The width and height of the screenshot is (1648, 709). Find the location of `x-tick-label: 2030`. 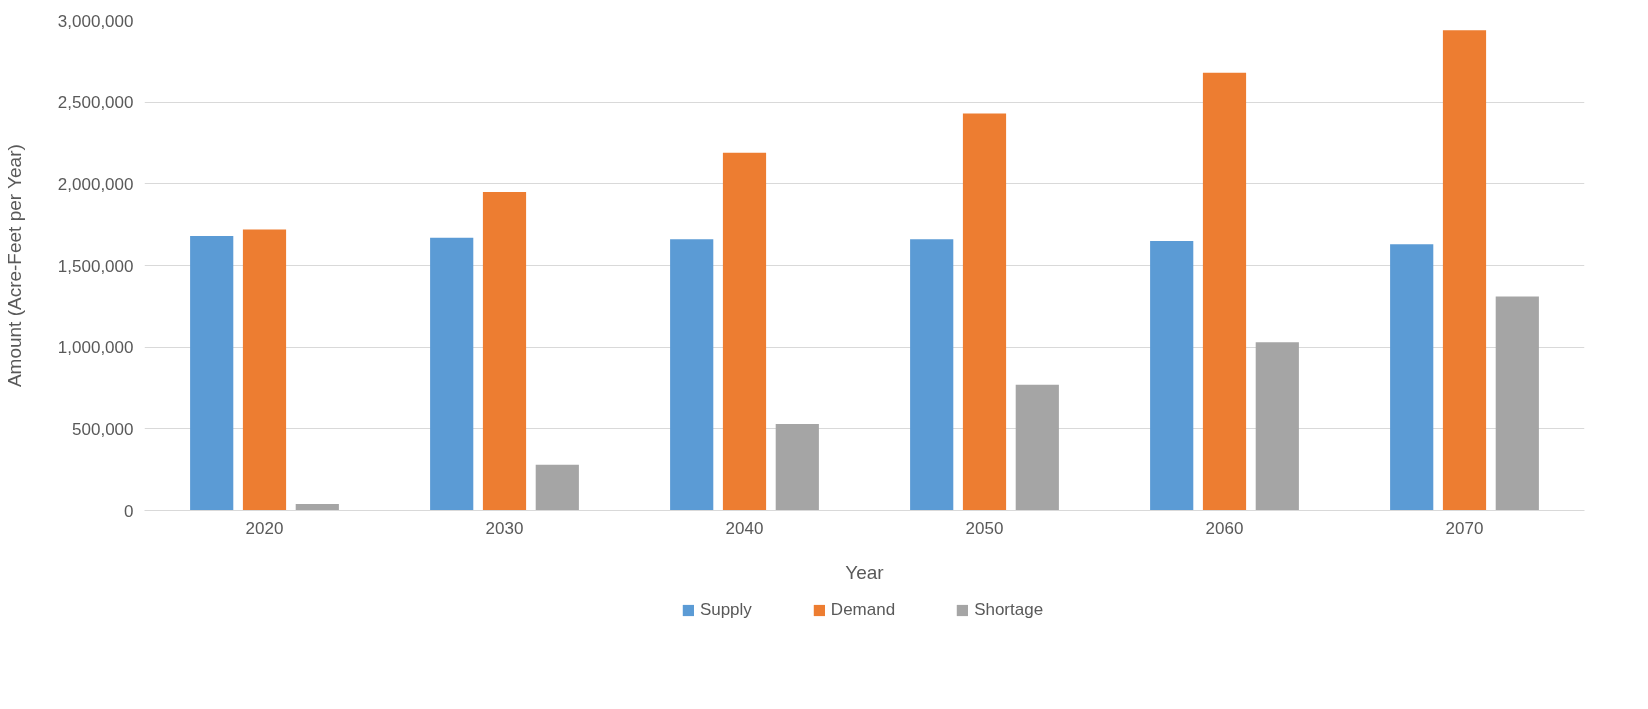

x-tick-label: 2030 is located at coordinates (504, 528).